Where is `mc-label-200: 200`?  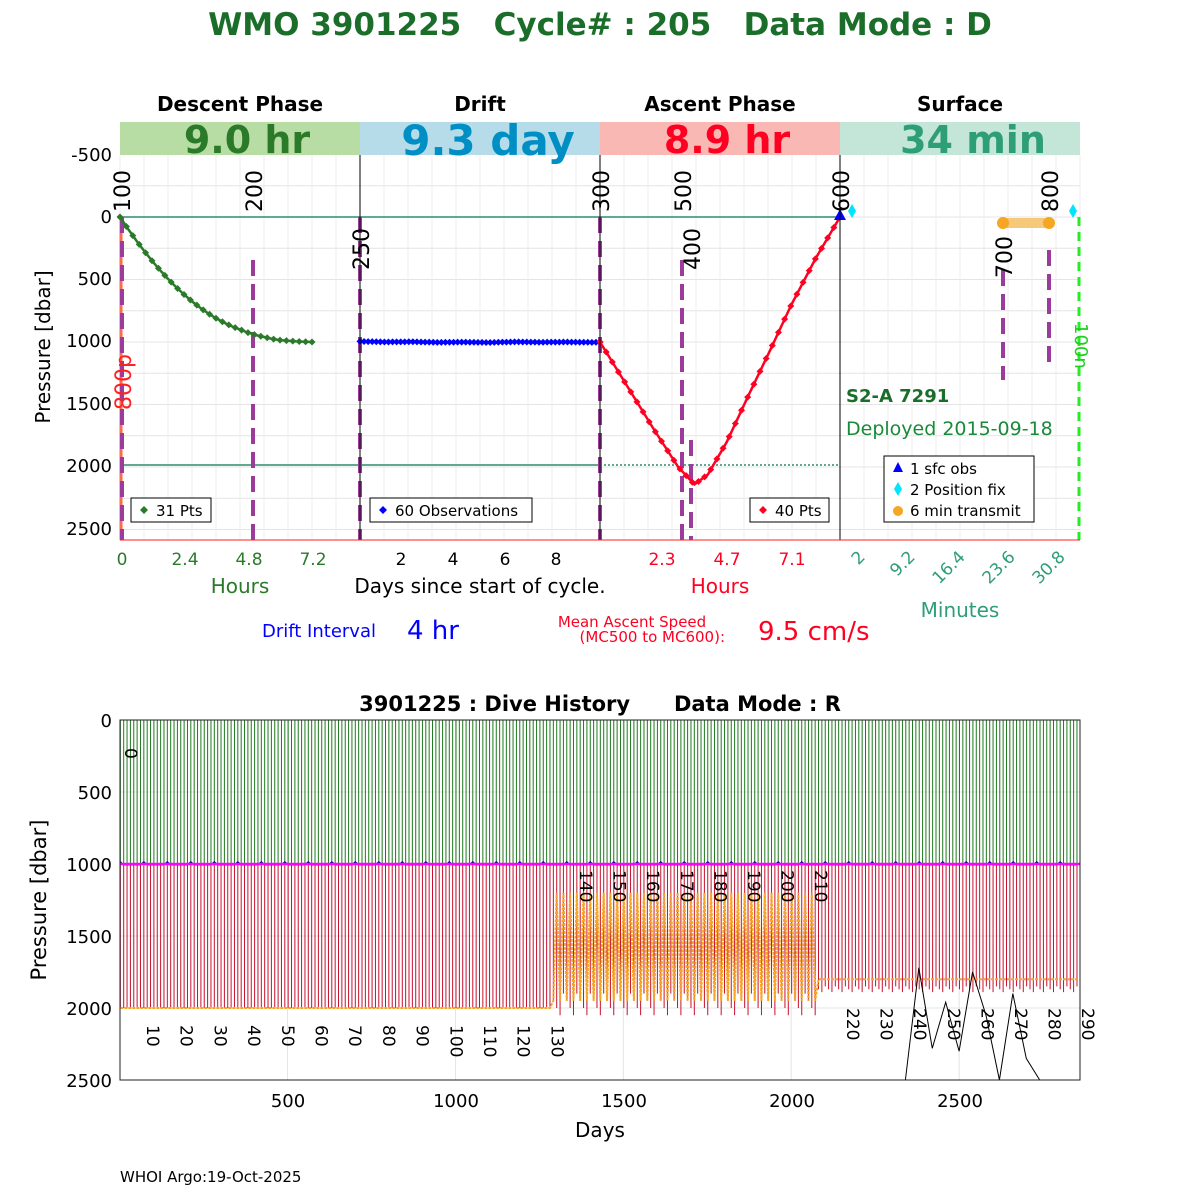 mc-label-200: 200 is located at coordinates (255, 191).